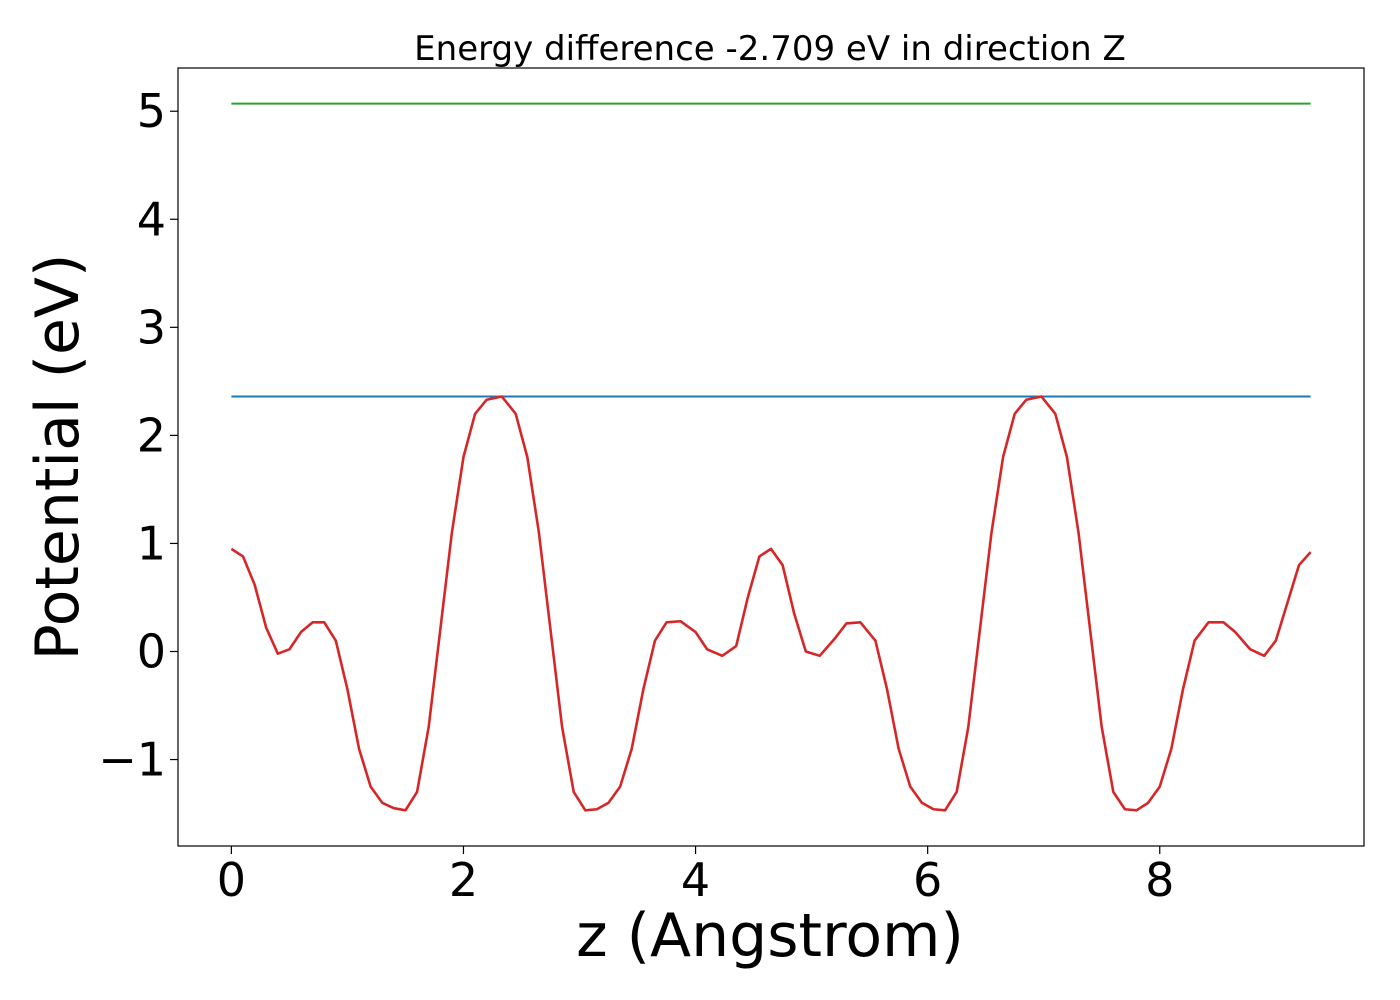 Image resolution: width=1400 pixels, height=1000 pixels. I want to click on y-tick-label: 2, so click(151, 435).